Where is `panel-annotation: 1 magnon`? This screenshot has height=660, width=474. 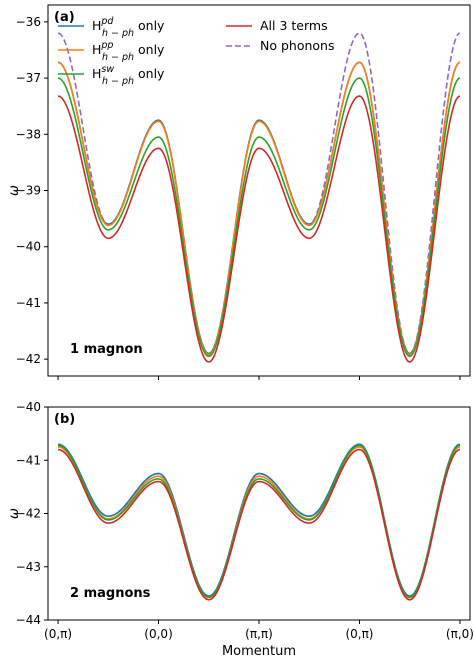 panel-annotation: 1 magnon is located at coordinates (106, 349).